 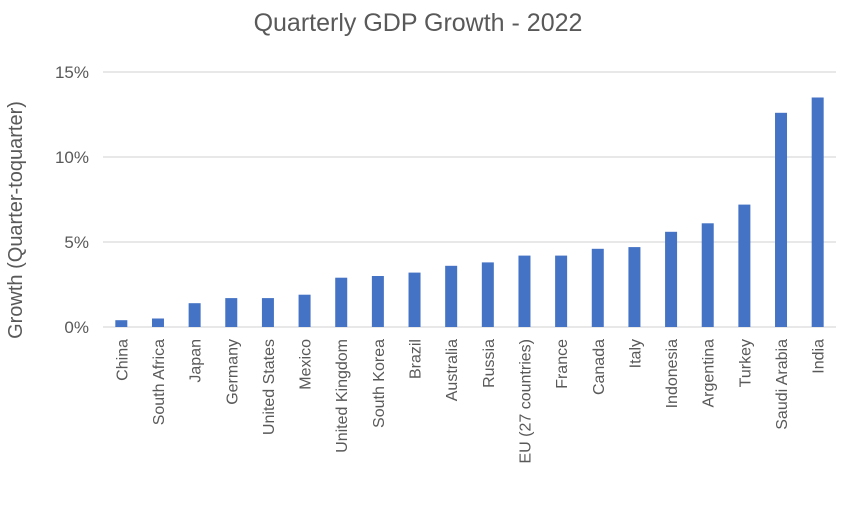 What do you see at coordinates (304, 310) in the screenshot?
I see `bar-mexico` at bounding box center [304, 310].